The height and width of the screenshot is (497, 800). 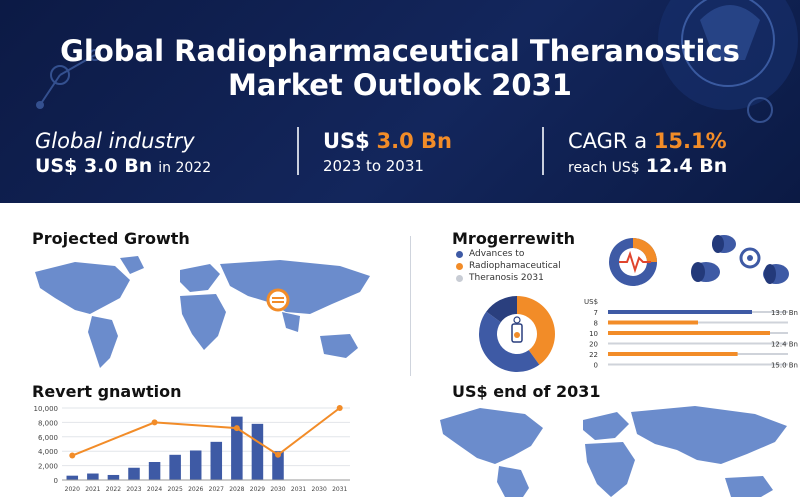 What do you see at coordinates (784, 345) in the screenshot?
I see `hbar-end-label: 12.4 Bn` at bounding box center [784, 345].